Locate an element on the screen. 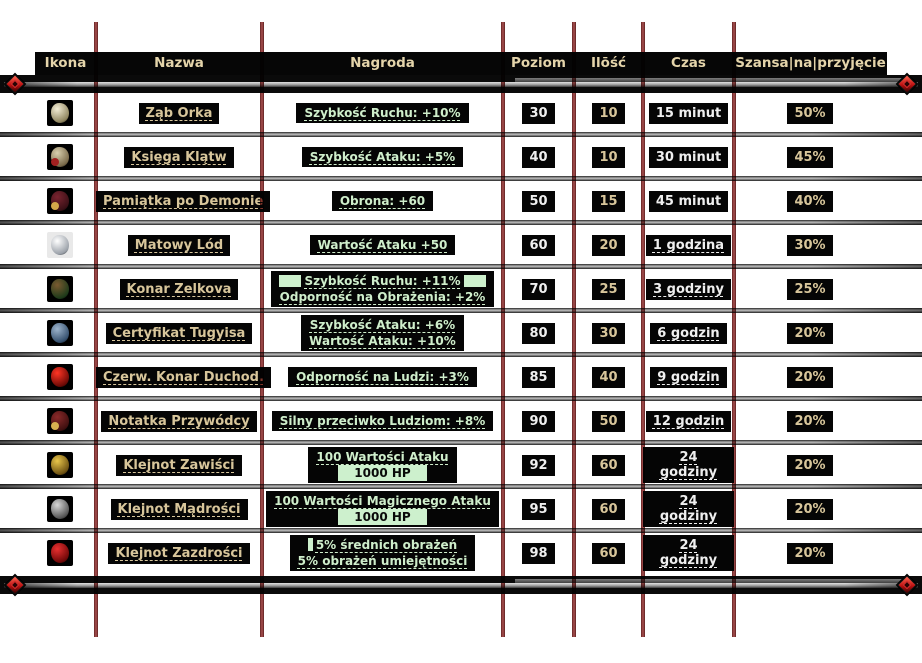 This screenshot has height=663, width=922. reward-text: Szybkość Ruchu: +10% is located at coordinates (382, 113).